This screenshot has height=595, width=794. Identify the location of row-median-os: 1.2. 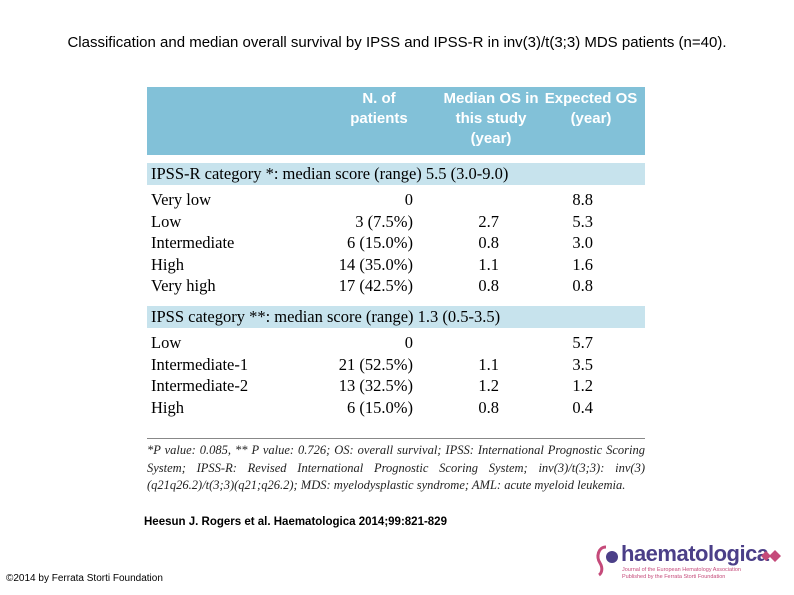
(488, 385).